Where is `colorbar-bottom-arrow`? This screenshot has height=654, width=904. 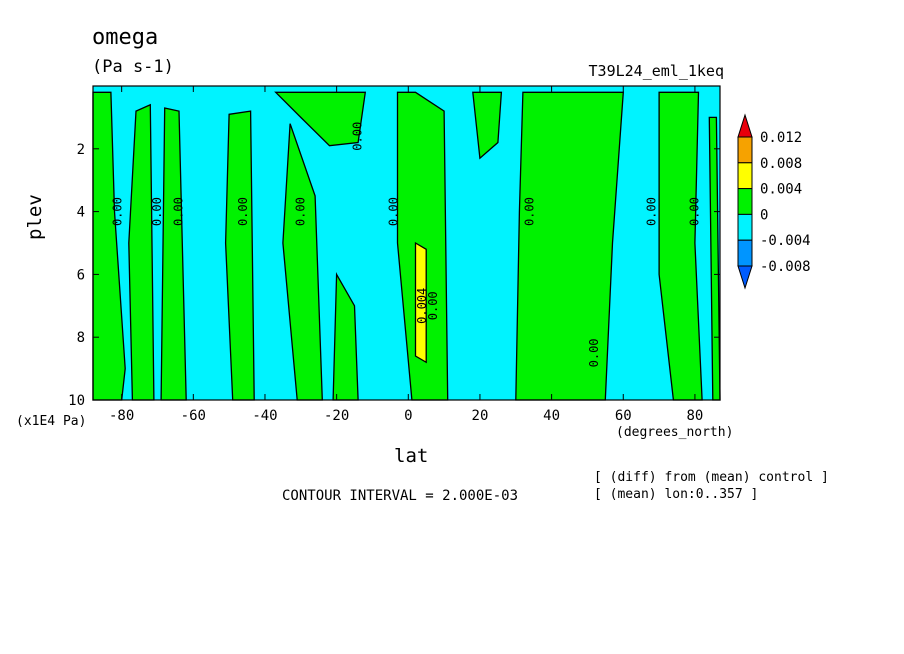 colorbar-bottom-arrow is located at coordinates (745, 277).